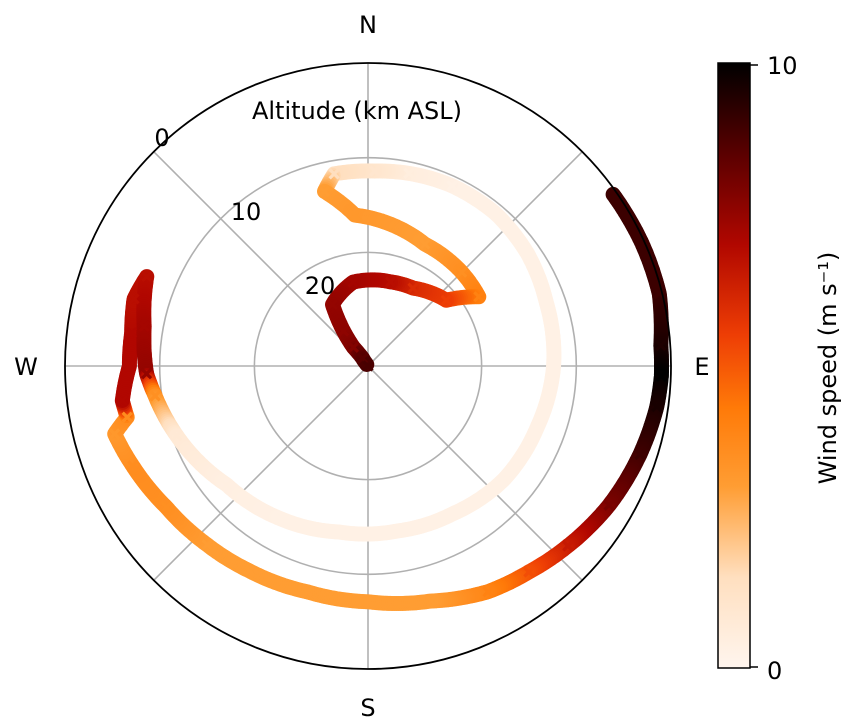 This screenshot has width=845, height=720. Describe the element at coordinates (734, 365) in the screenshot. I see `colorbar` at that location.